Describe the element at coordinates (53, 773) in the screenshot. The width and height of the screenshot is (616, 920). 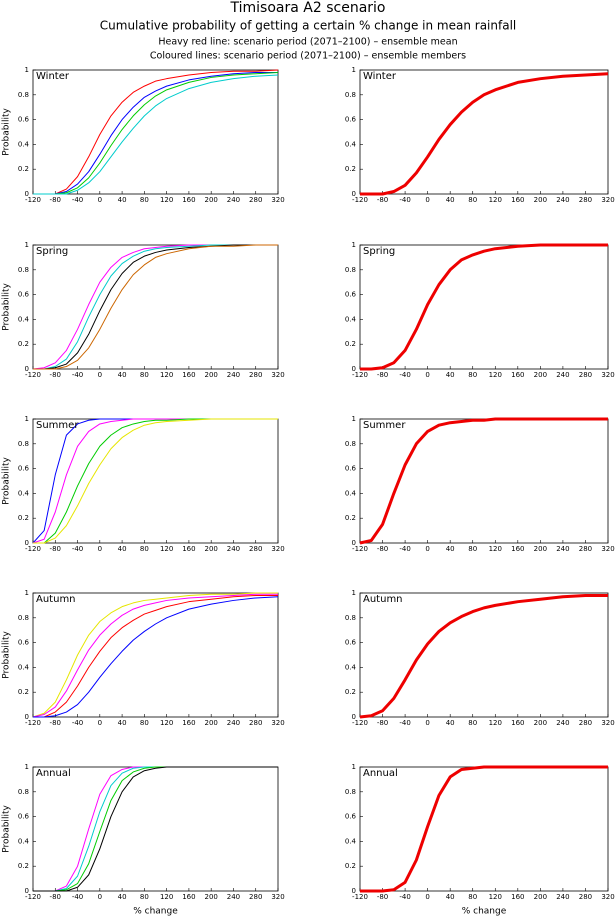
I see `panel-label: Annual` at that location.